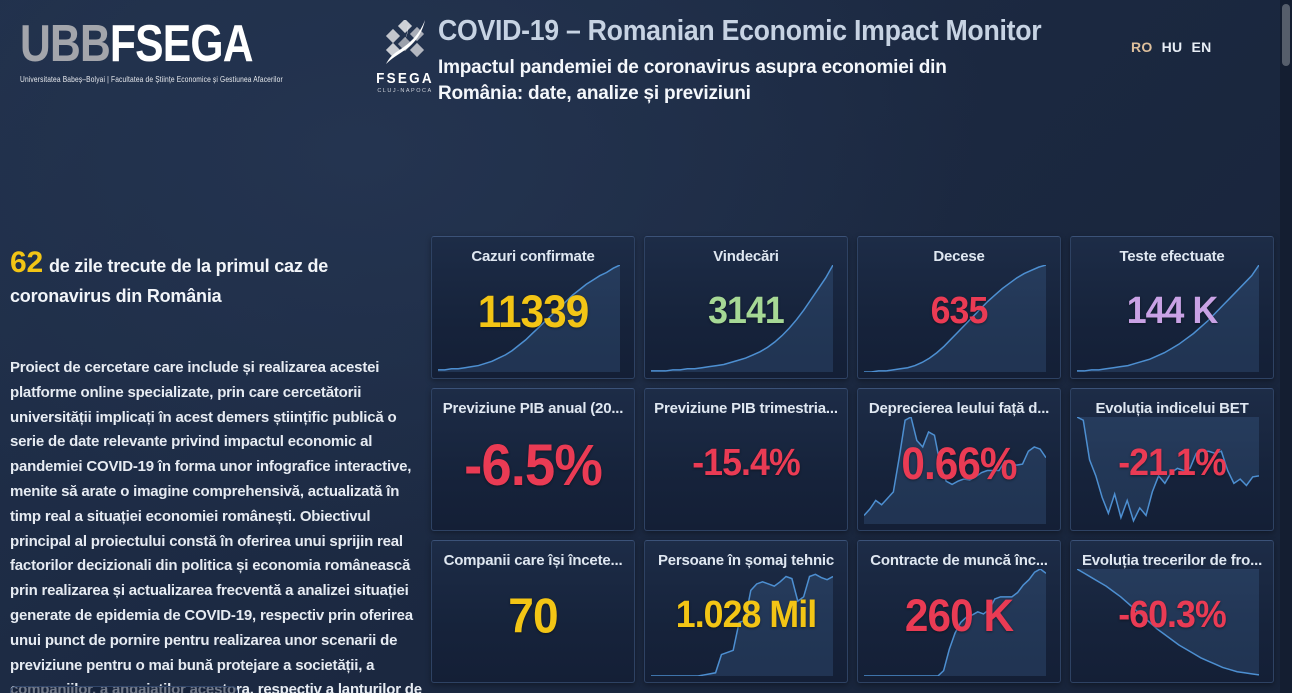 The height and width of the screenshot is (693, 1292). What do you see at coordinates (959, 256) in the screenshot?
I see `card-title: Decese` at bounding box center [959, 256].